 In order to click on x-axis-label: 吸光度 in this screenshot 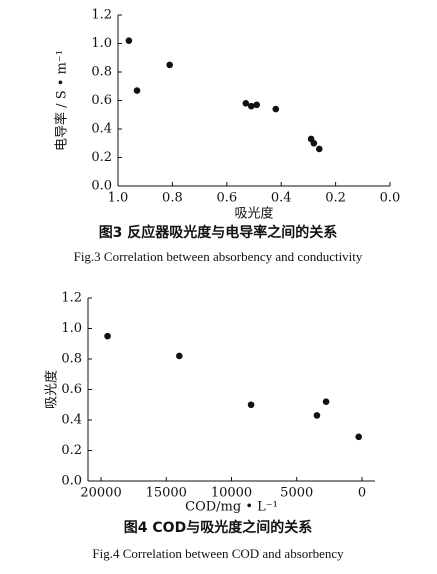, I will do `click(253, 214)`.